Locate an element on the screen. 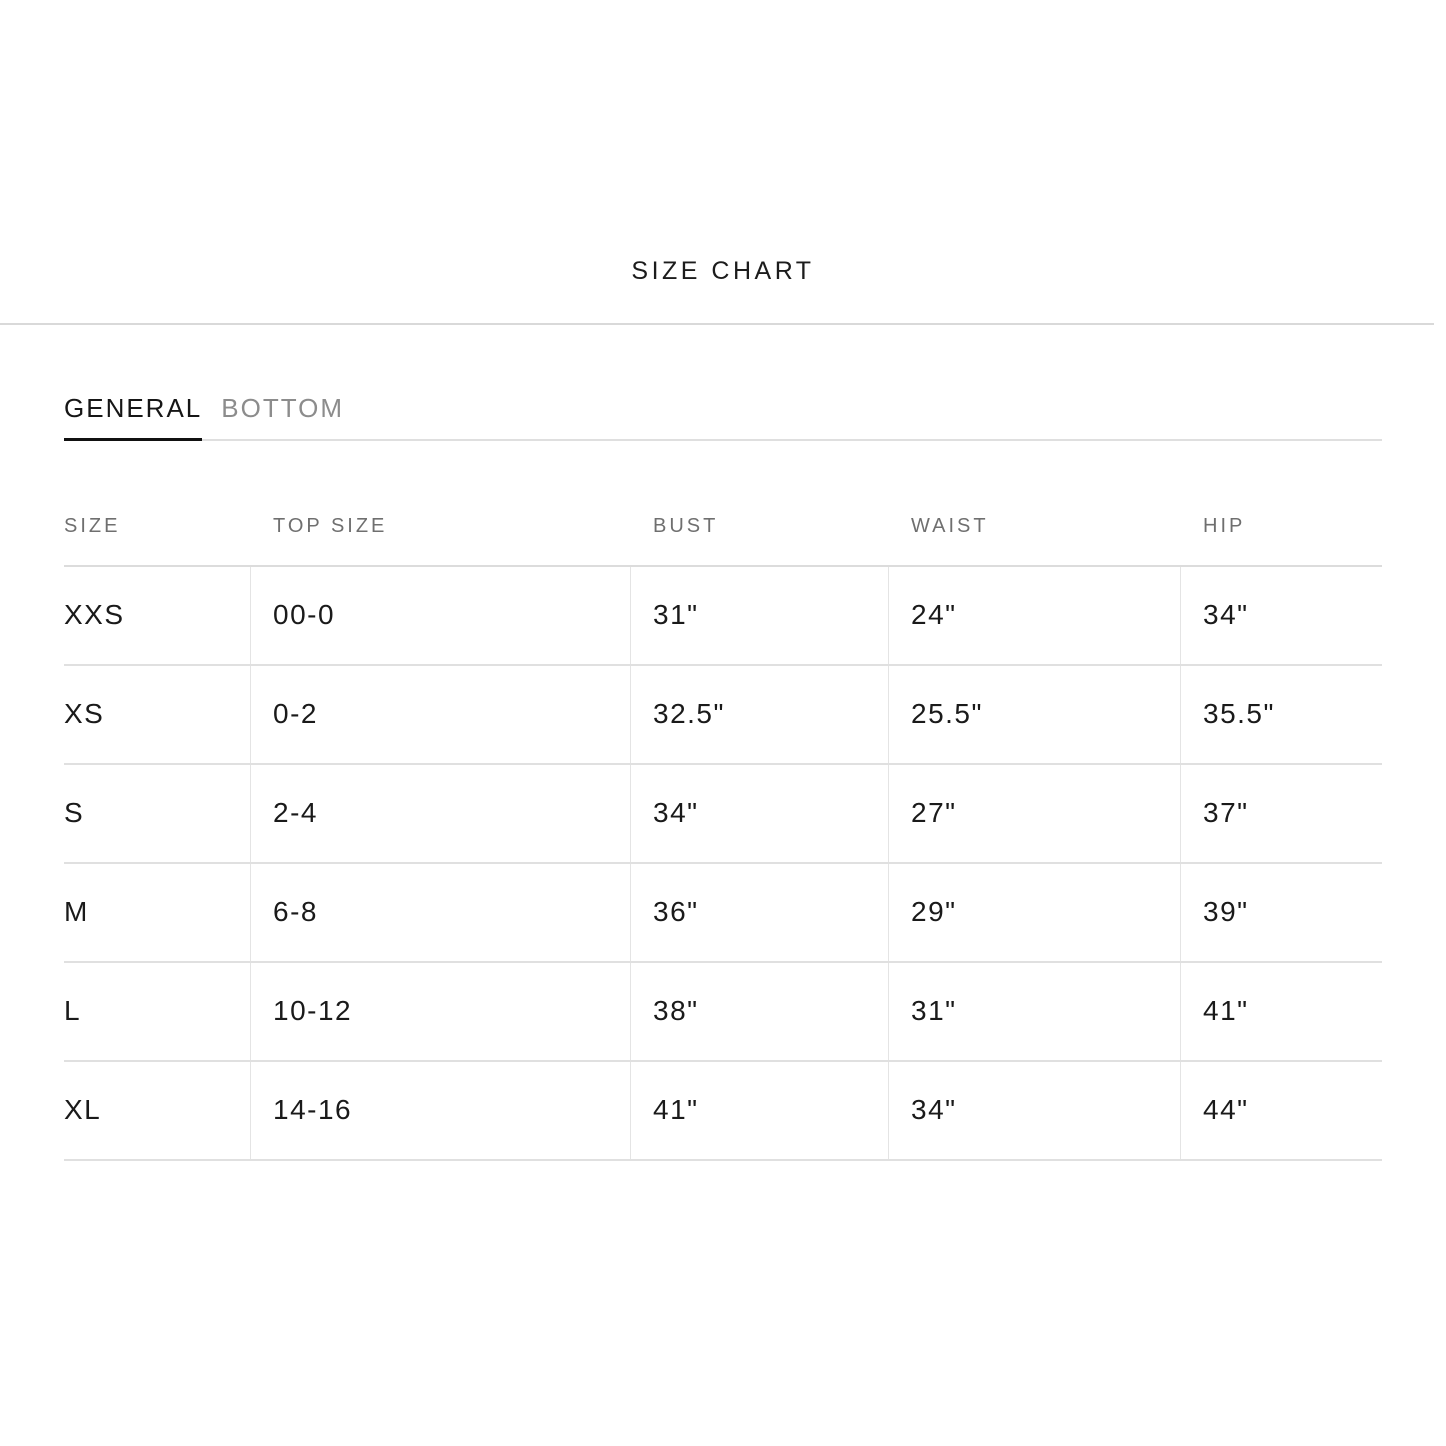 This screenshot has width=1446, height=1446. bust-cell: 36" is located at coordinates (759, 912).